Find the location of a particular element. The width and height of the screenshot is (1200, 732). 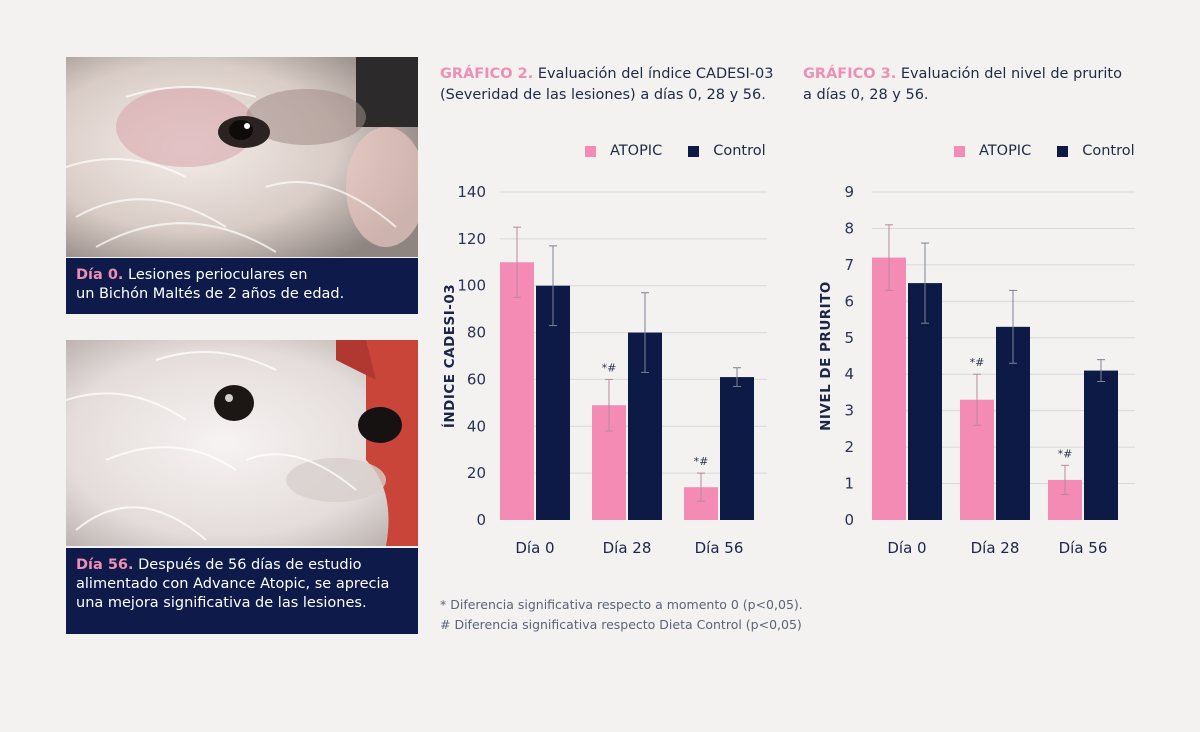

y-tick-label: 8 is located at coordinates (849, 228).